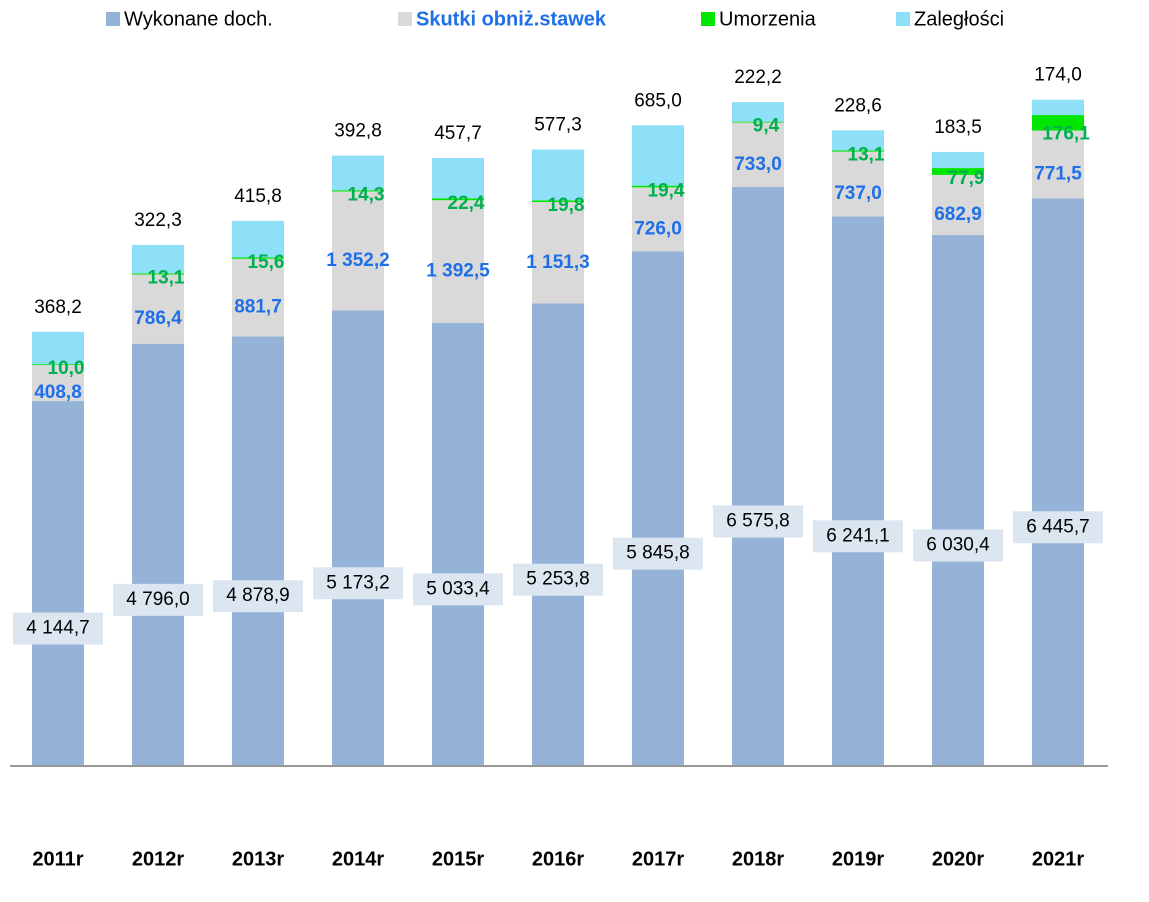 This screenshot has height=902, width=1149. I want to click on value-label: 19,4, so click(666, 190).